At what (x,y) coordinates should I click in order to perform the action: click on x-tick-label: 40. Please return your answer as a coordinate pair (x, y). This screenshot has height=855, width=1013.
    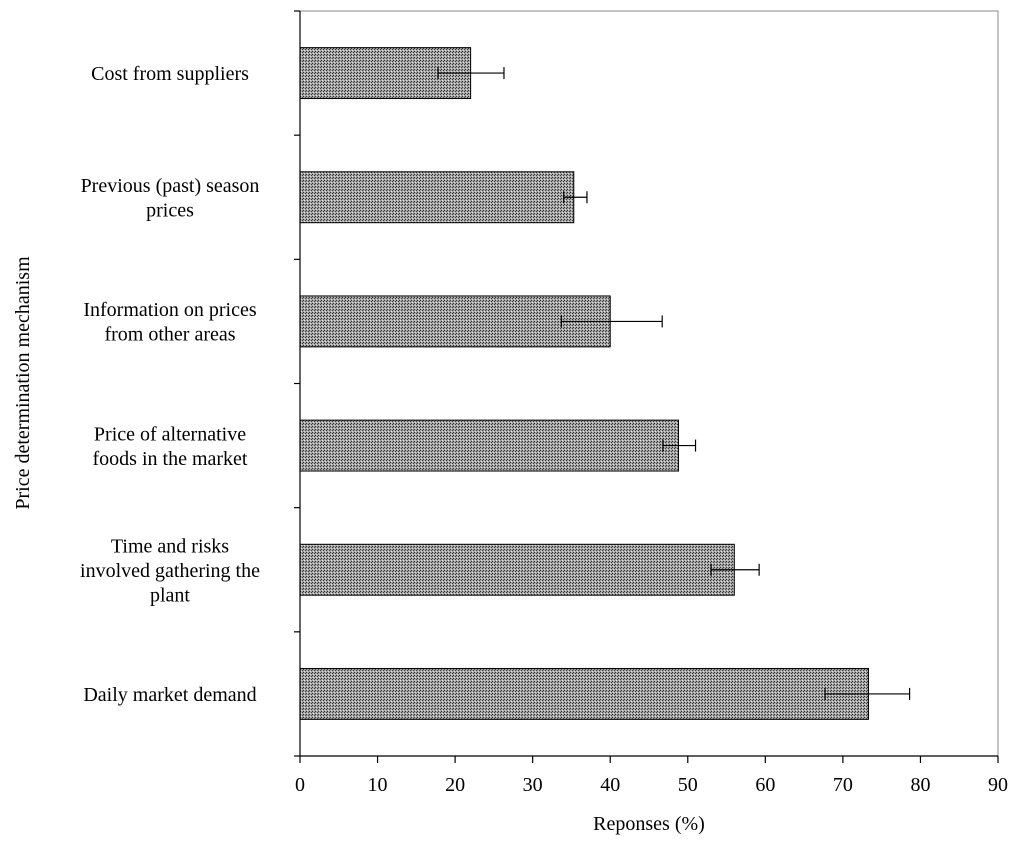
    Looking at the image, I should click on (610, 785).